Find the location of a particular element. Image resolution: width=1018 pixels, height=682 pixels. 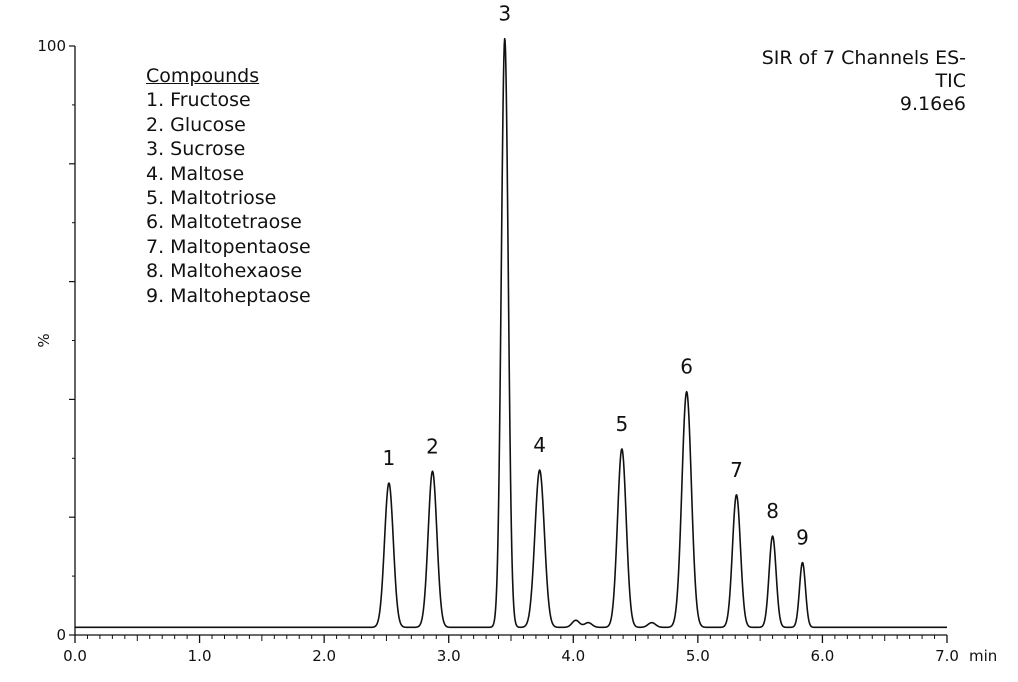

x-tick-label: 1.0 is located at coordinates (200, 656).